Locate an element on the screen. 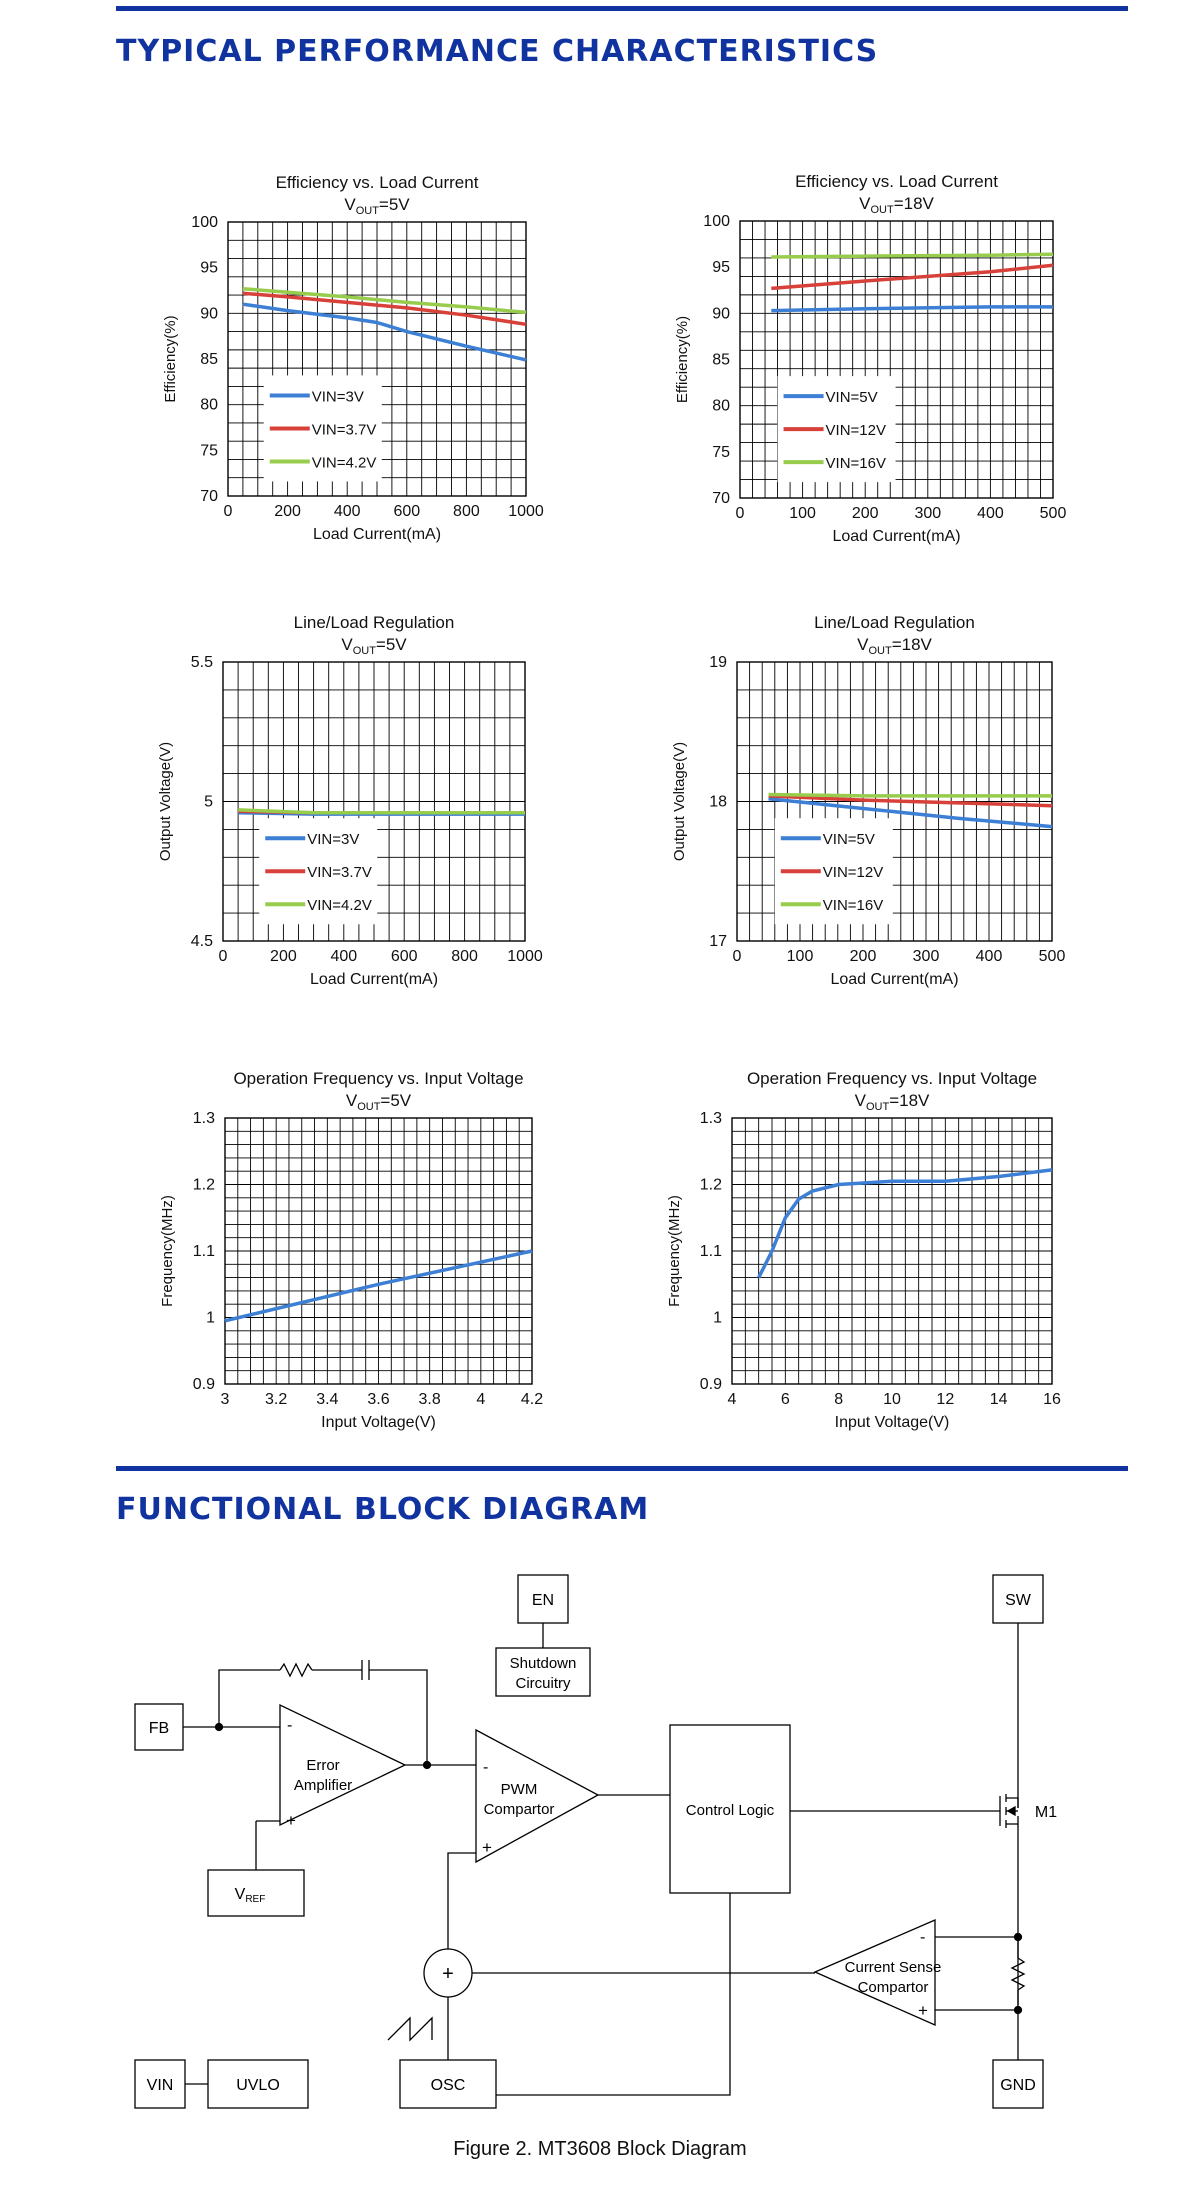 The image size is (1200, 2186). x-tick-label: 4.2 is located at coordinates (532, 1399).